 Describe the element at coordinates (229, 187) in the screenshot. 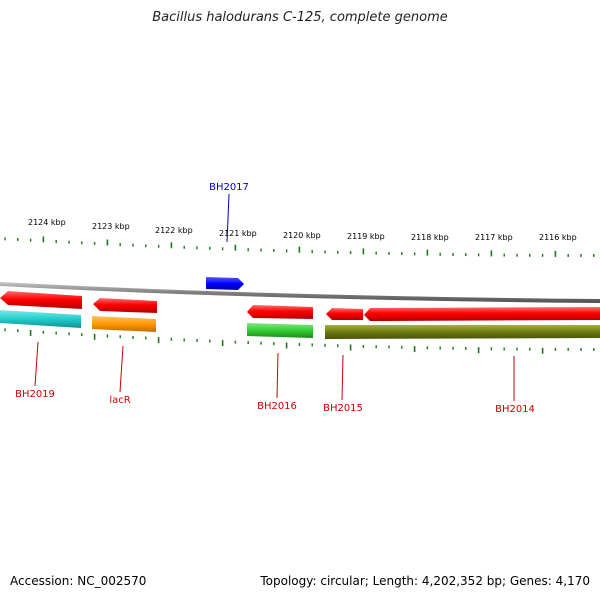

I see `gene-label-bh2017: BH2017` at that location.